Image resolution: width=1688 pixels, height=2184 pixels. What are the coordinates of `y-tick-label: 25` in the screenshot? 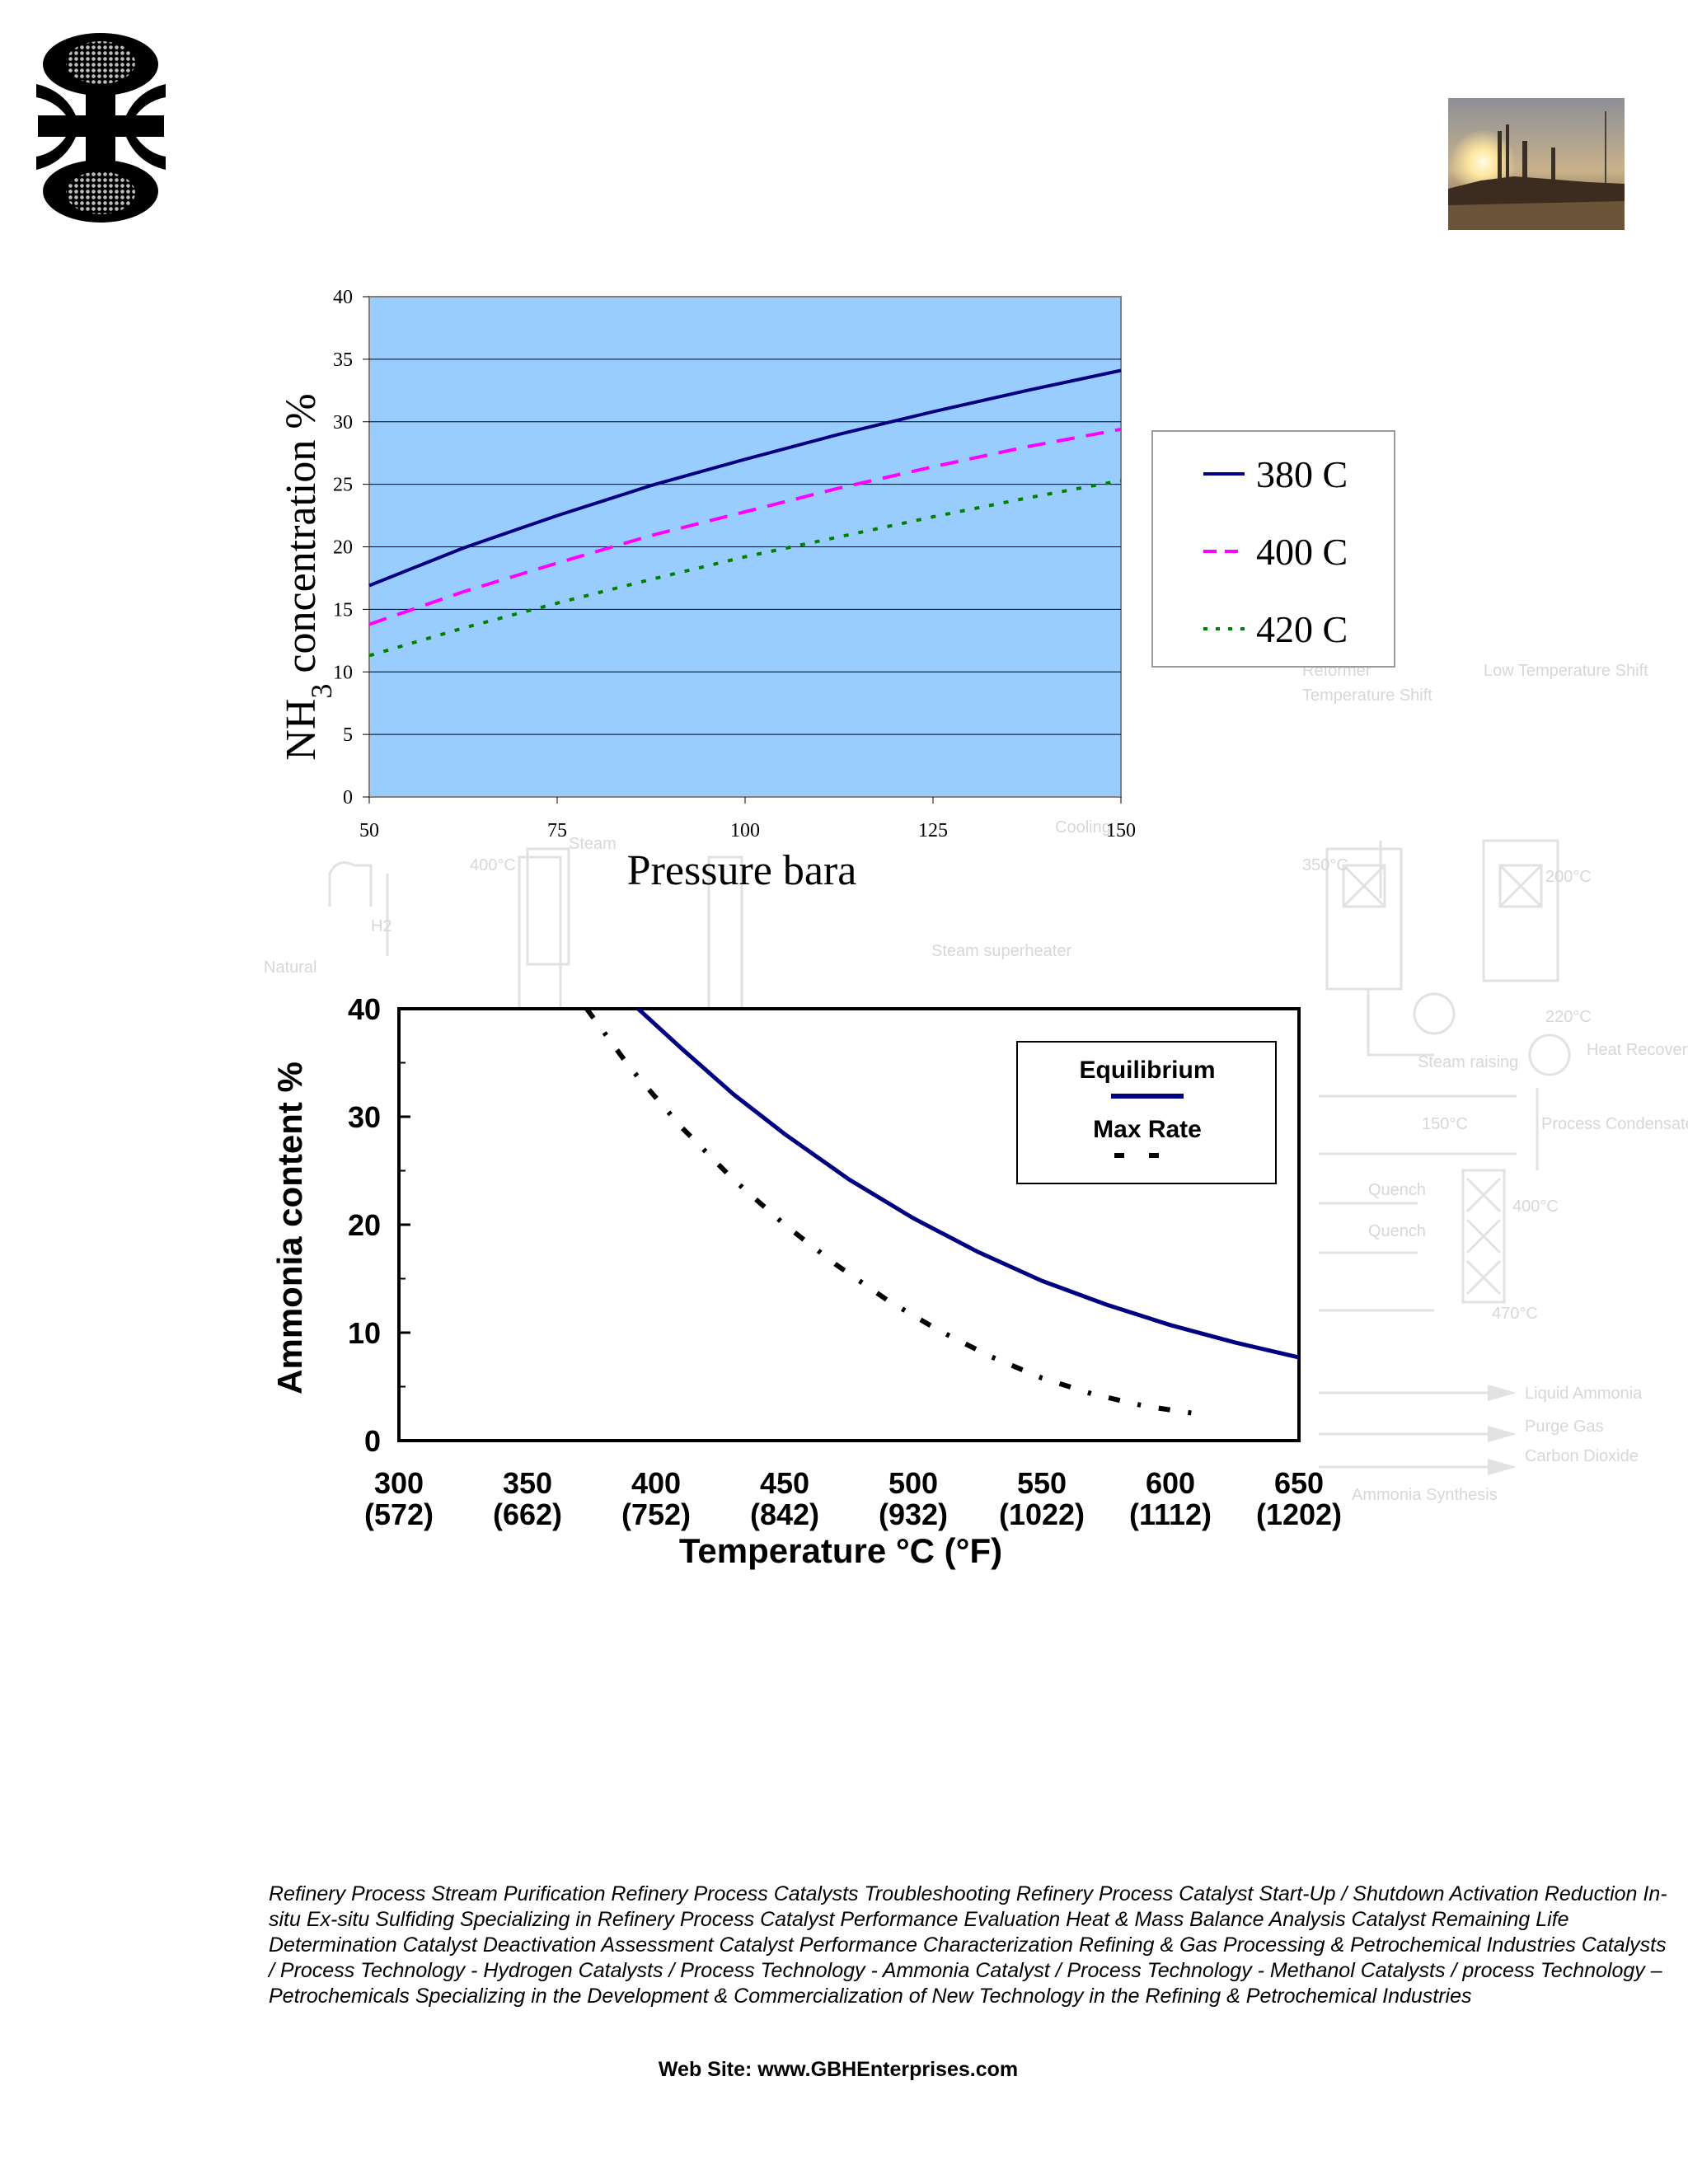 It's located at (343, 485).